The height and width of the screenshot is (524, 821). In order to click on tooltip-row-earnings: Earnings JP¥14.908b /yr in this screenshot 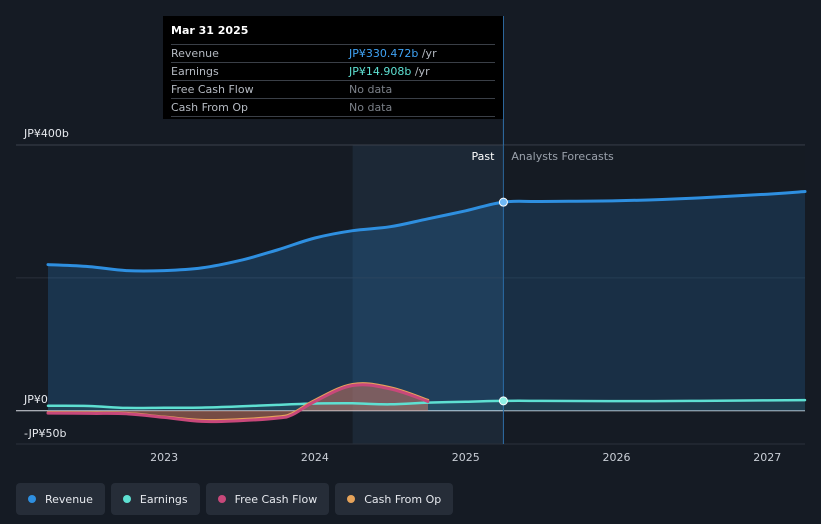, I will do `click(333, 71)`.